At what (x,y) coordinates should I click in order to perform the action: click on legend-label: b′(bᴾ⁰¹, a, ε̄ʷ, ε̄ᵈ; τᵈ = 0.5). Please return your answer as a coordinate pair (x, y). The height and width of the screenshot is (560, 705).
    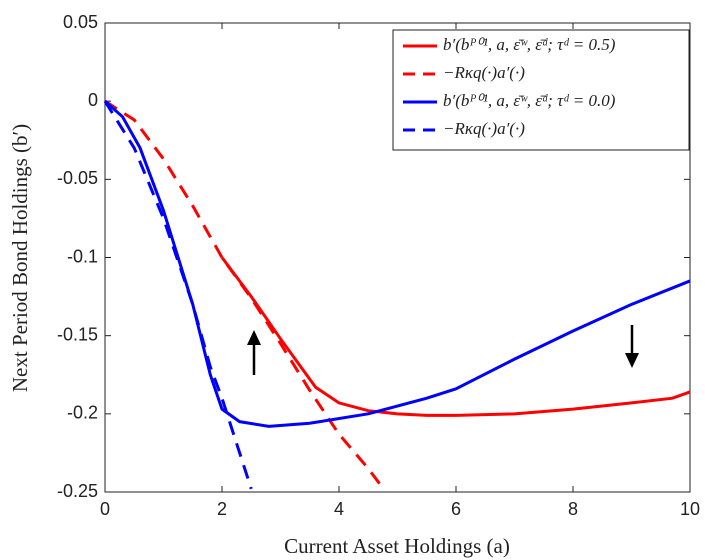
    Looking at the image, I should click on (529, 44).